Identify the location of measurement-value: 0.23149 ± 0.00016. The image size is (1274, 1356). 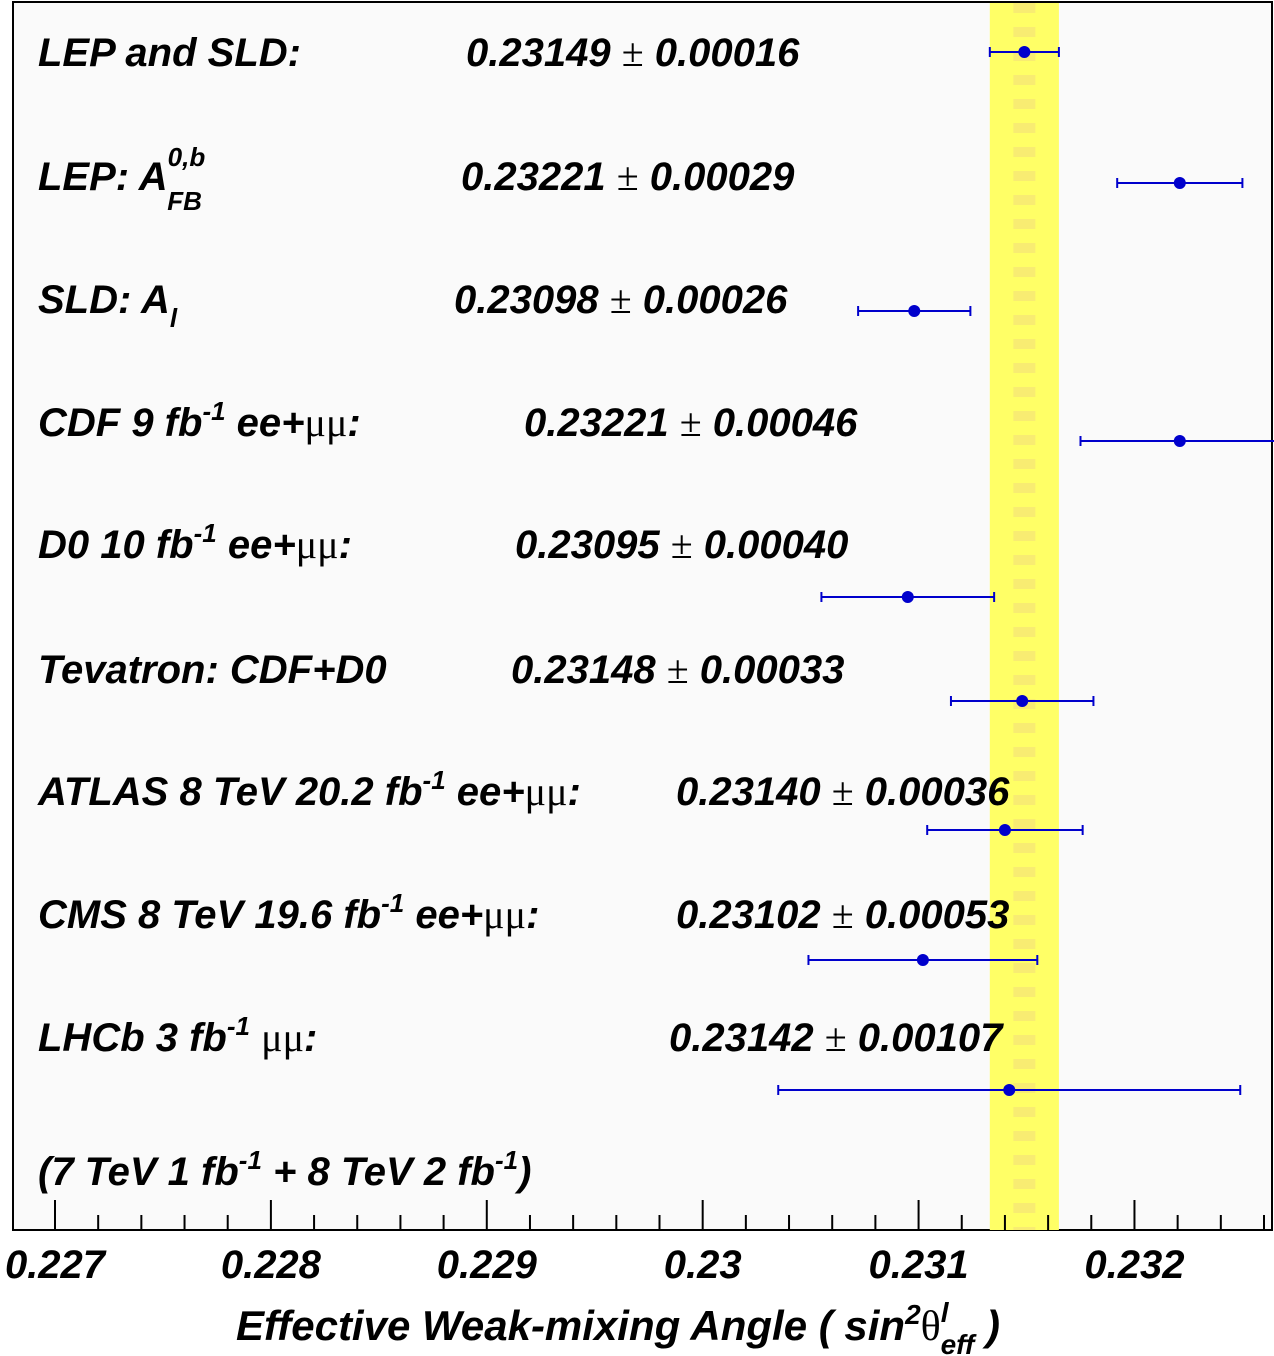
(633, 52).